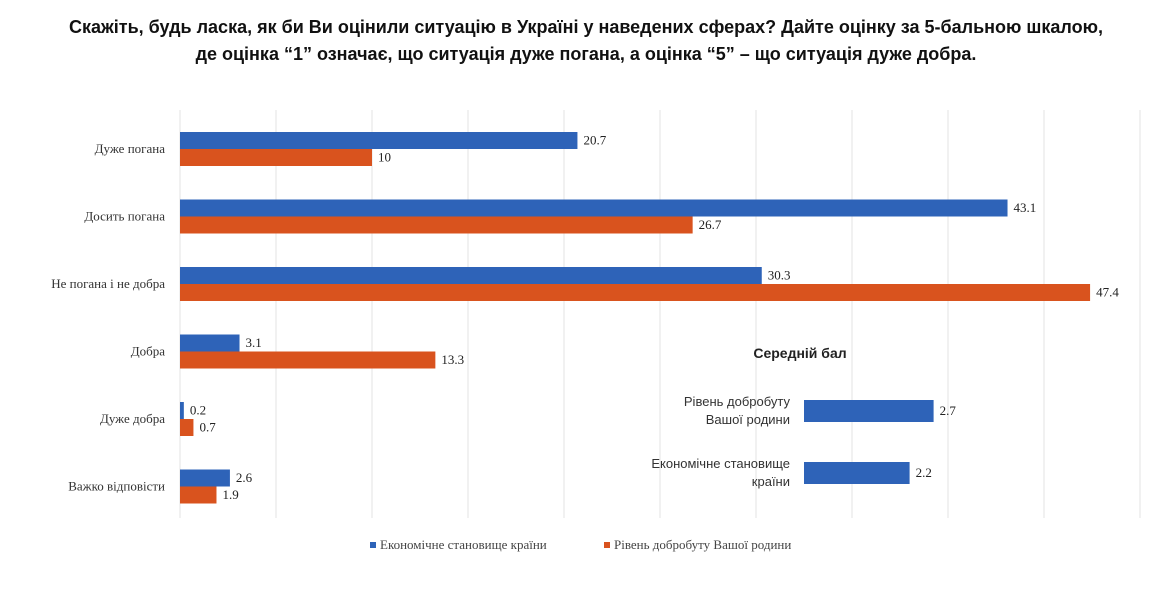  Describe the element at coordinates (124, 216) in the screenshot. I see `category-label: Досить погана` at that location.